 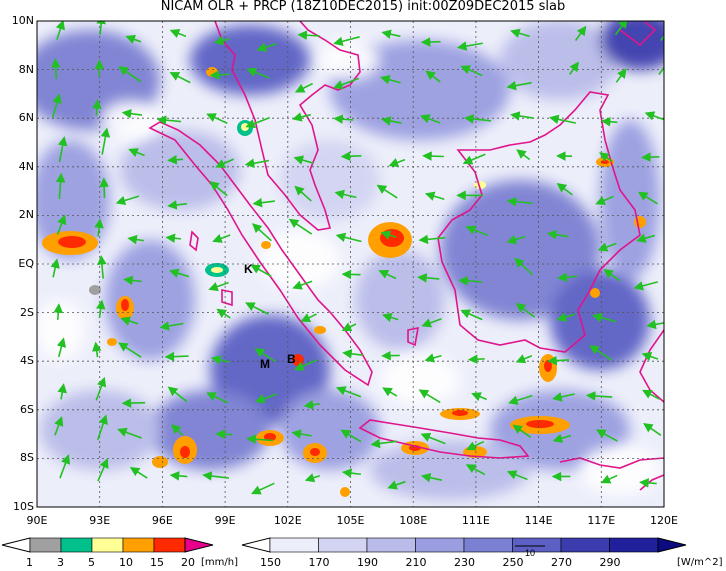 What do you see at coordinates (194, 241) in the screenshot?
I see `coast-small-island` at bounding box center [194, 241].